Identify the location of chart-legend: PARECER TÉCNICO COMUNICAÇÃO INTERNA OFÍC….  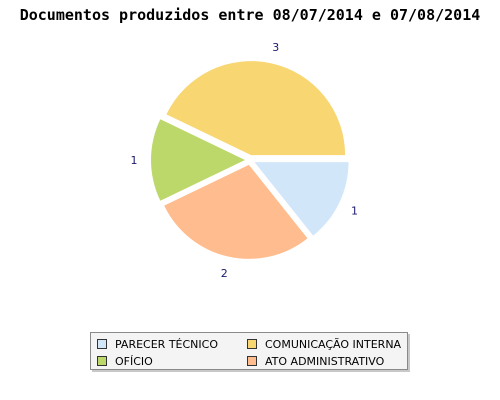
(249, 351).